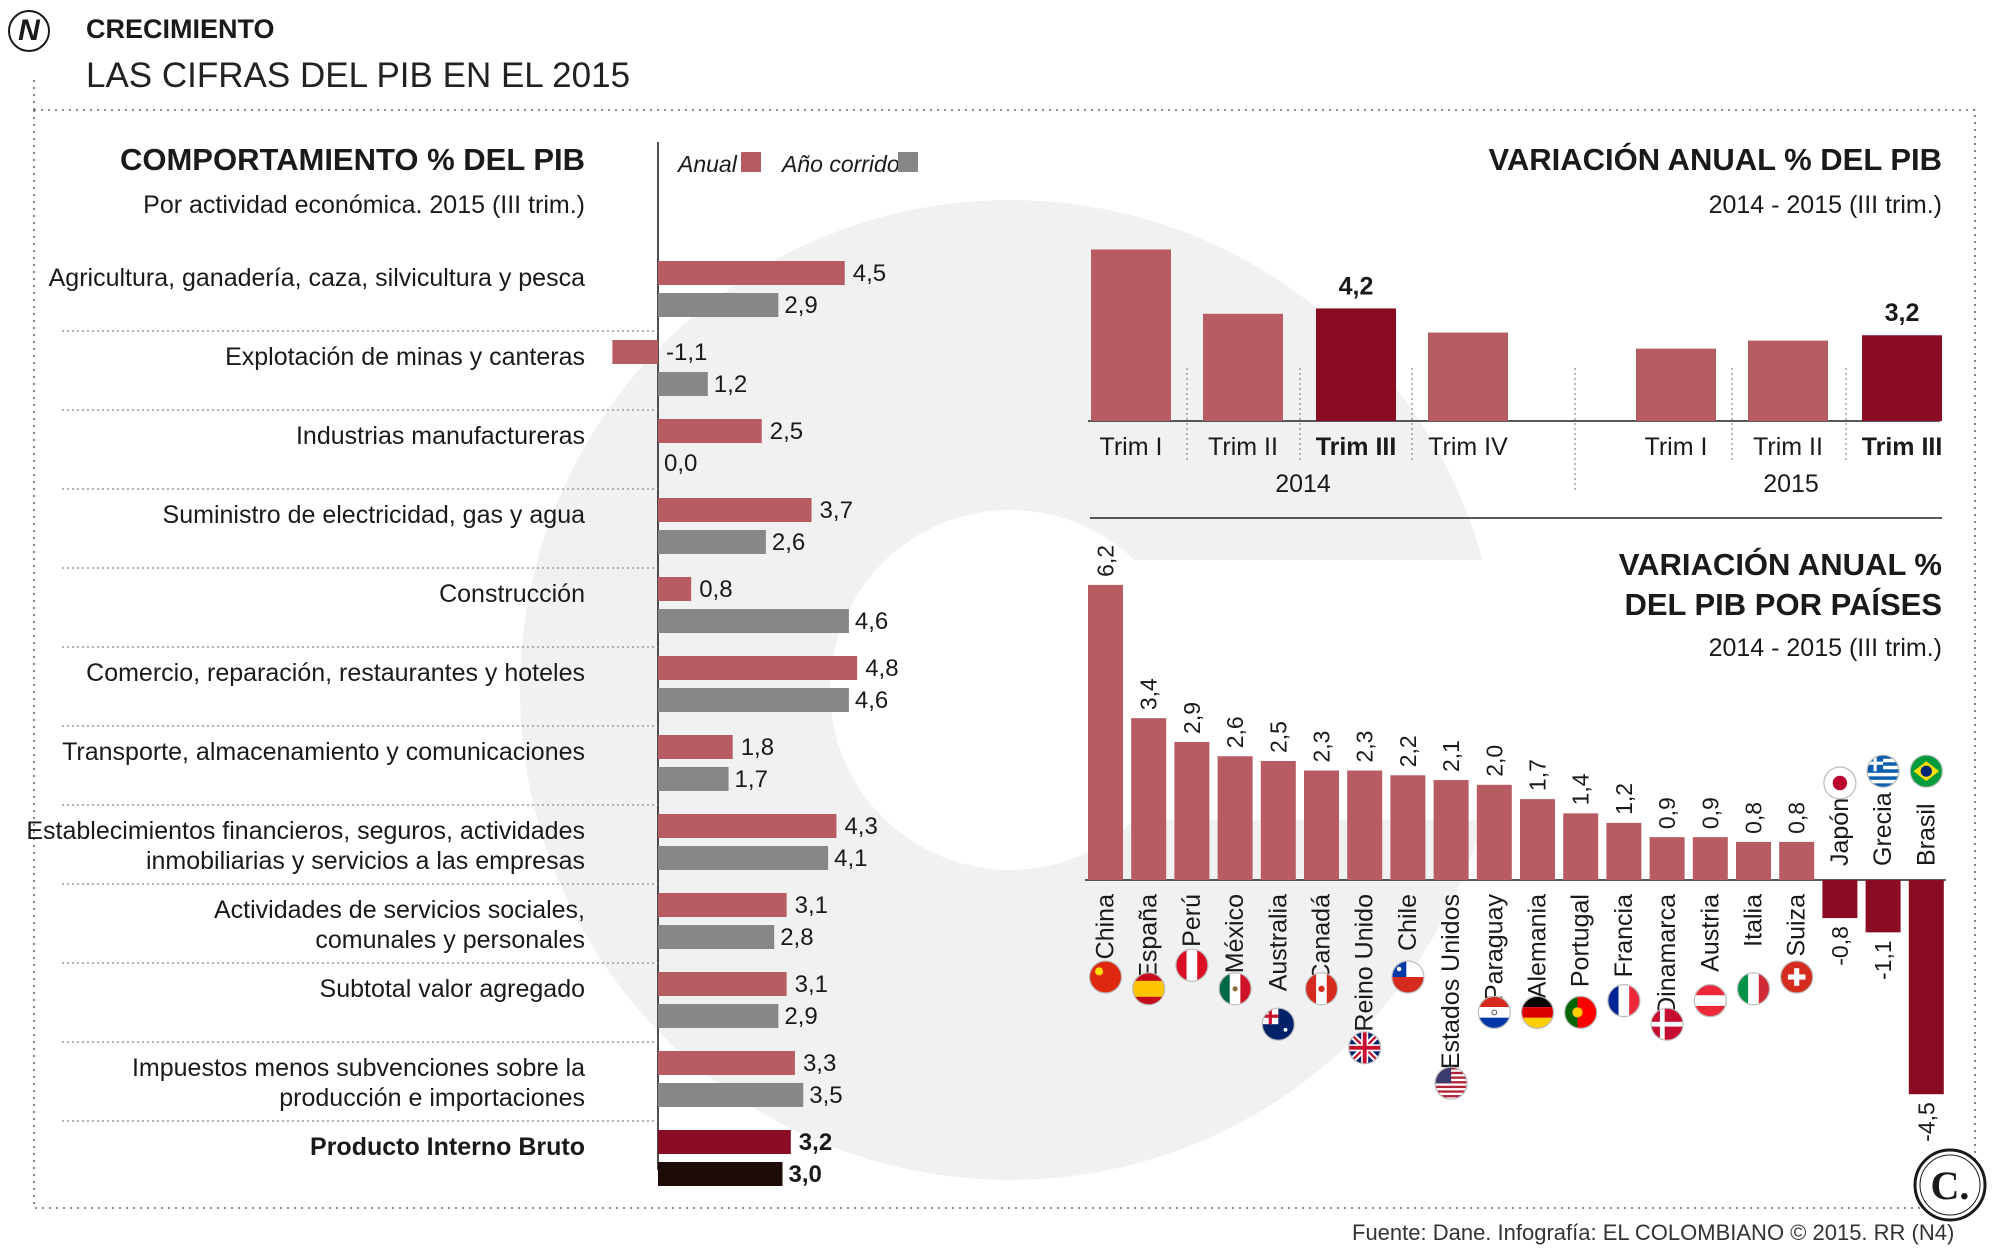 This screenshot has height=1248, width=2000. Describe the element at coordinates (819, 1063) in the screenshot. I see `sector-value-anual: 3,3` at that location.